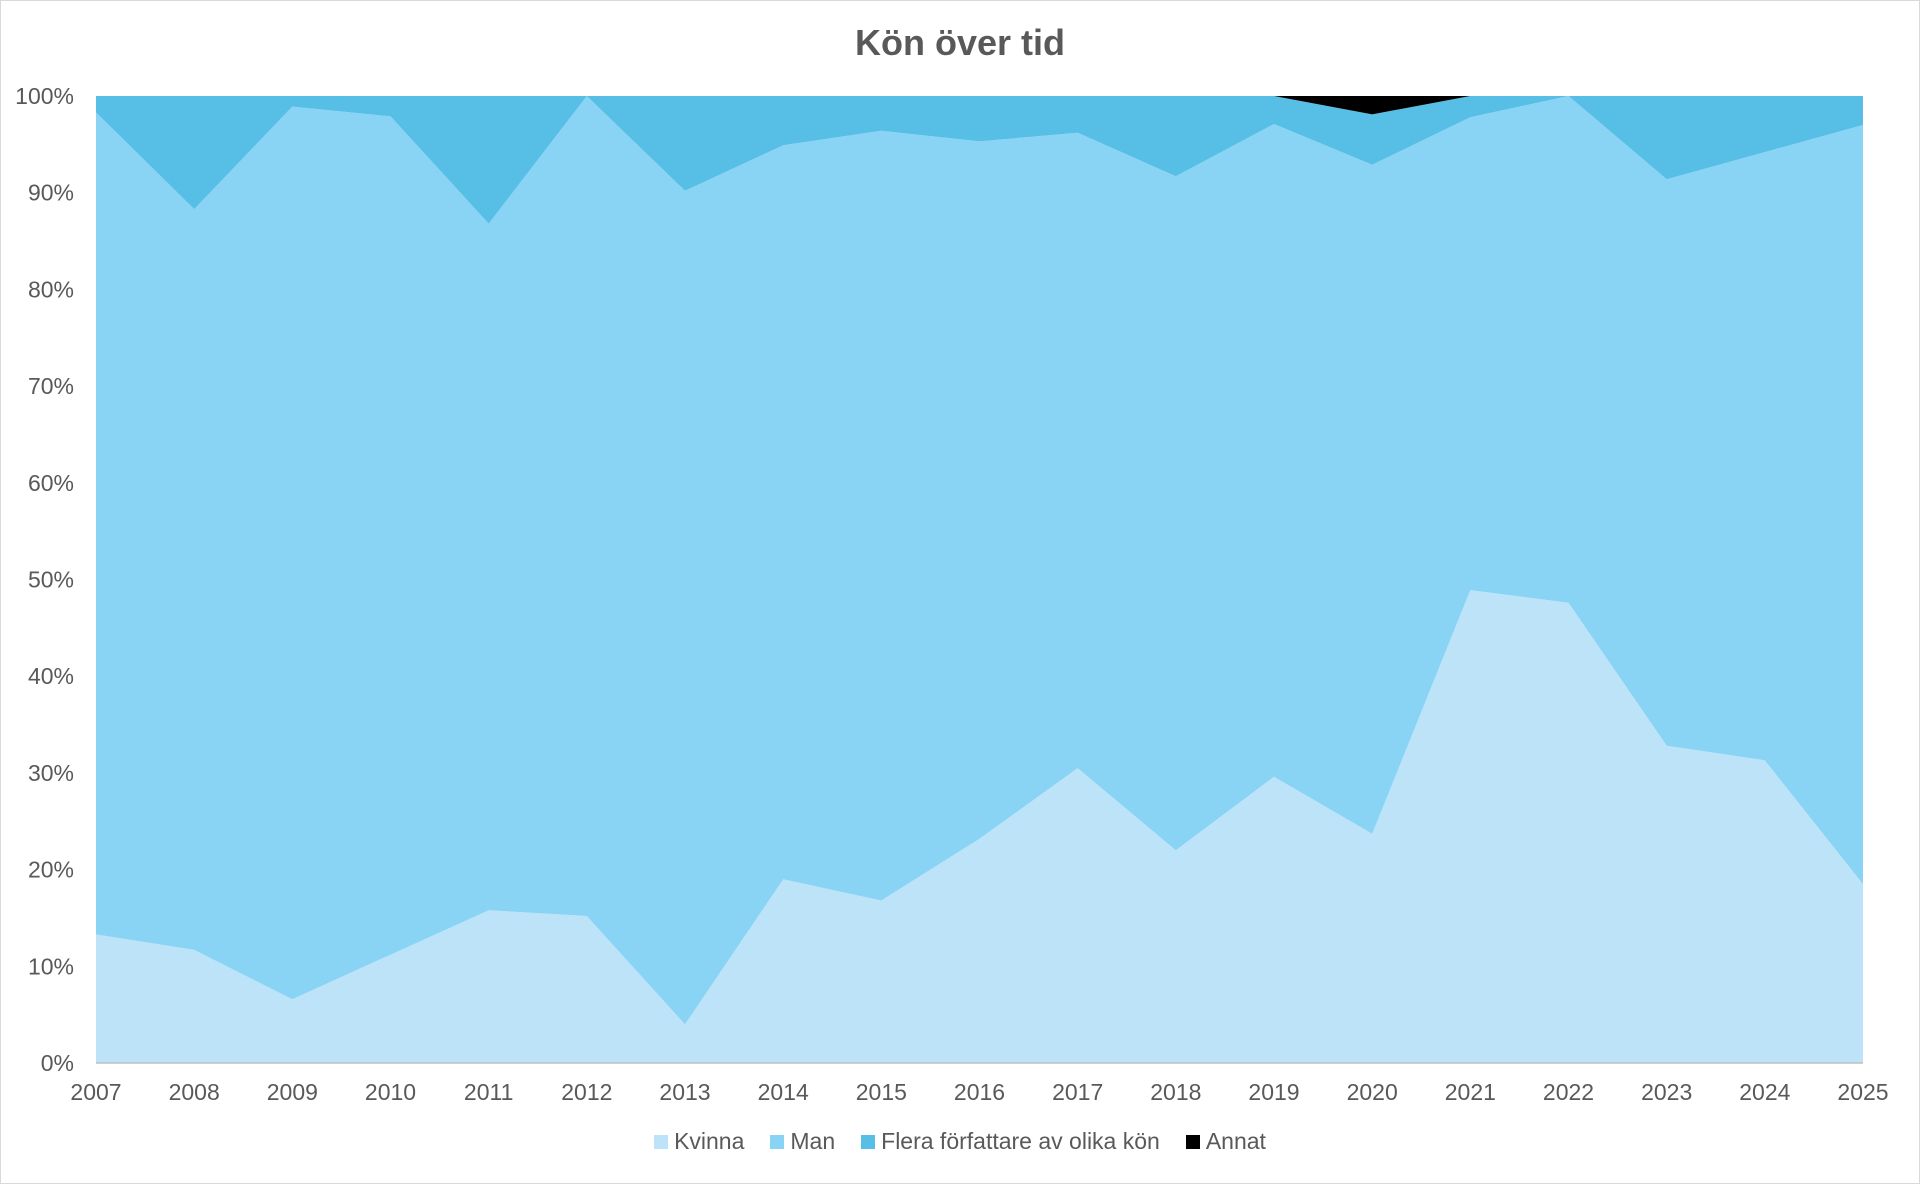  What do you see at coordinates (292, 1092) in the screenshot?
I see `x-tick-label: 2009` at bounding box center [292, 1092].